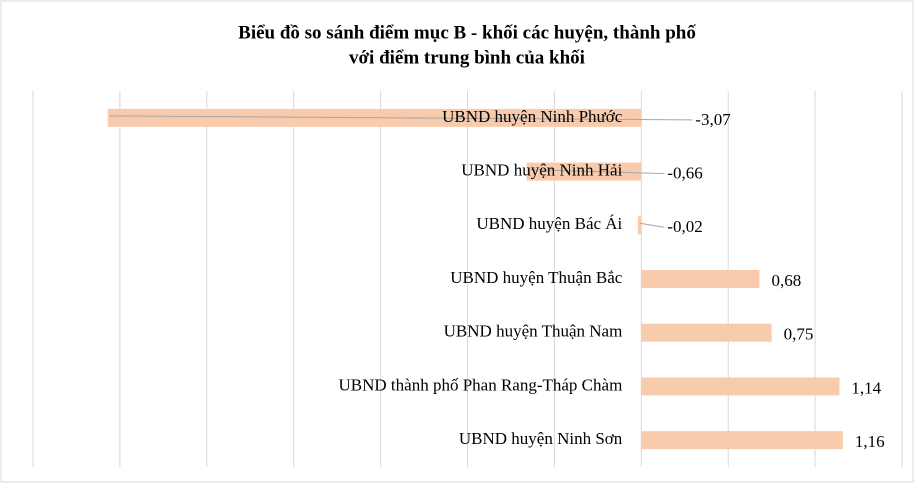 Image resolution: width=915 pixels, height=484 pixels. What do you see at coordinates (541, 438) in the screenshot?
I see `y-tick-label: UBND huyện Ninh Sơn` at bounding box center [541, 438].